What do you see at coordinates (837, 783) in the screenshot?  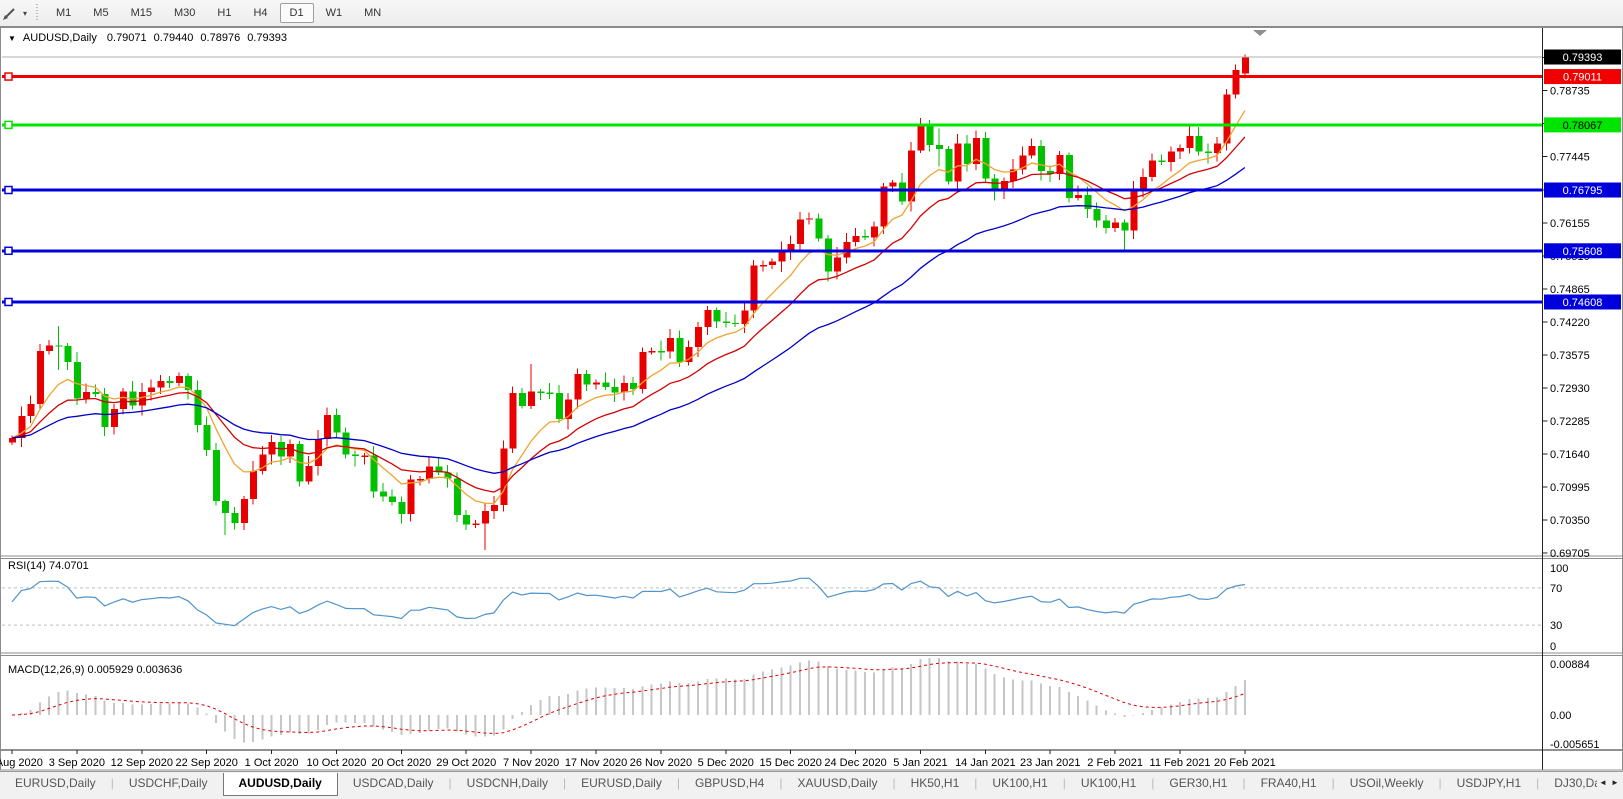 I see `bottom-tab-xauusd-daily: XAUUSD,Daily` at bounding box center [837, 783].